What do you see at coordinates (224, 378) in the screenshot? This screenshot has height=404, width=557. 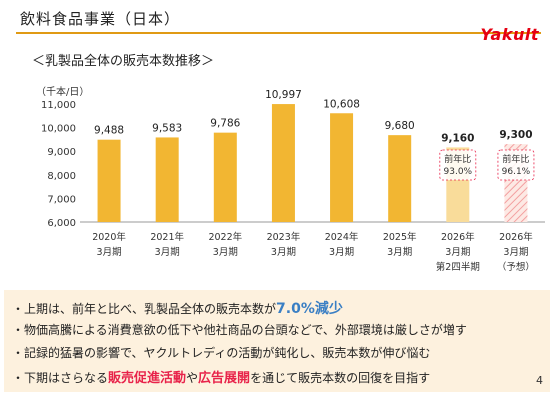 I see `bullet-highlight: 広告展開` at bounding box center [224, 378].